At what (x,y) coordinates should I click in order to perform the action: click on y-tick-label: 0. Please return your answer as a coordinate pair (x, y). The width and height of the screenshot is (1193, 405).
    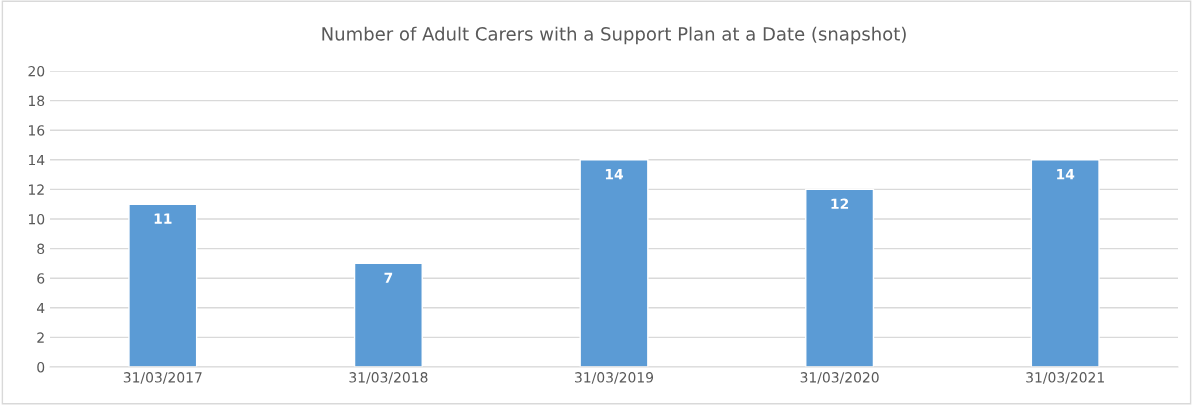
    Looking at the image, I should click on (41, 367).